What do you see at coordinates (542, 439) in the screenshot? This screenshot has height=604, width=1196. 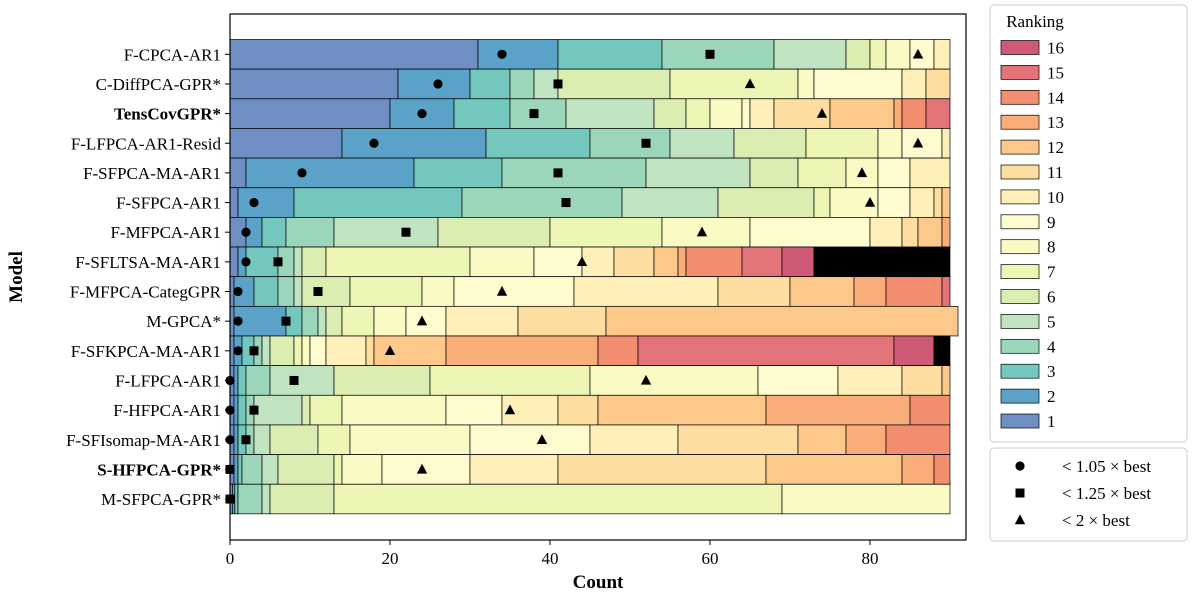 I see `marker-triangle-f-sfisomap-ma-ar1` at bounding box center [542, 439].